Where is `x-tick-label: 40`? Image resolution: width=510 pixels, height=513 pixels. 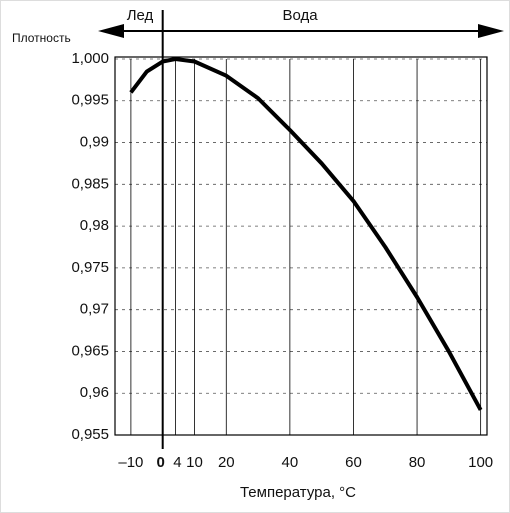 x-tick-label: 40 is located at coordinates (290, 462).